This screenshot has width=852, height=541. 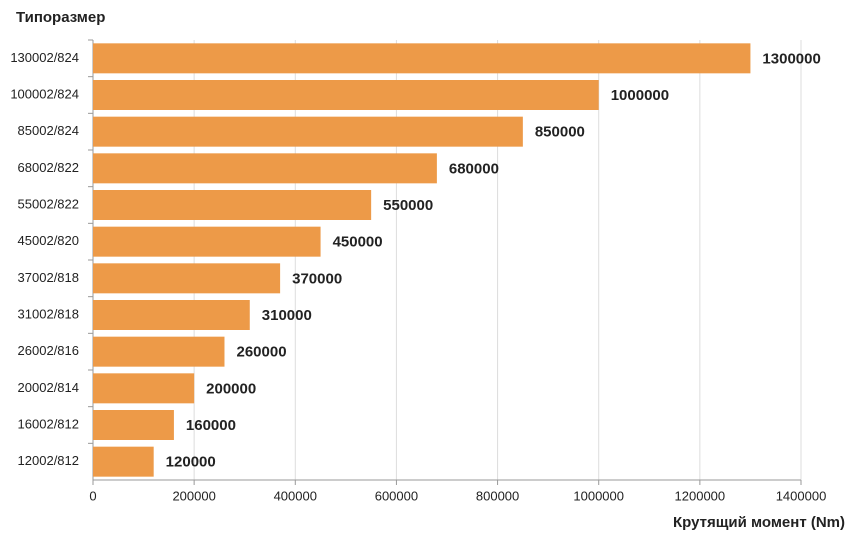 What do you see at coordinates (358, 242) in the screenshot?
I see `value-label: 450000` at bounding box center [358, 242].